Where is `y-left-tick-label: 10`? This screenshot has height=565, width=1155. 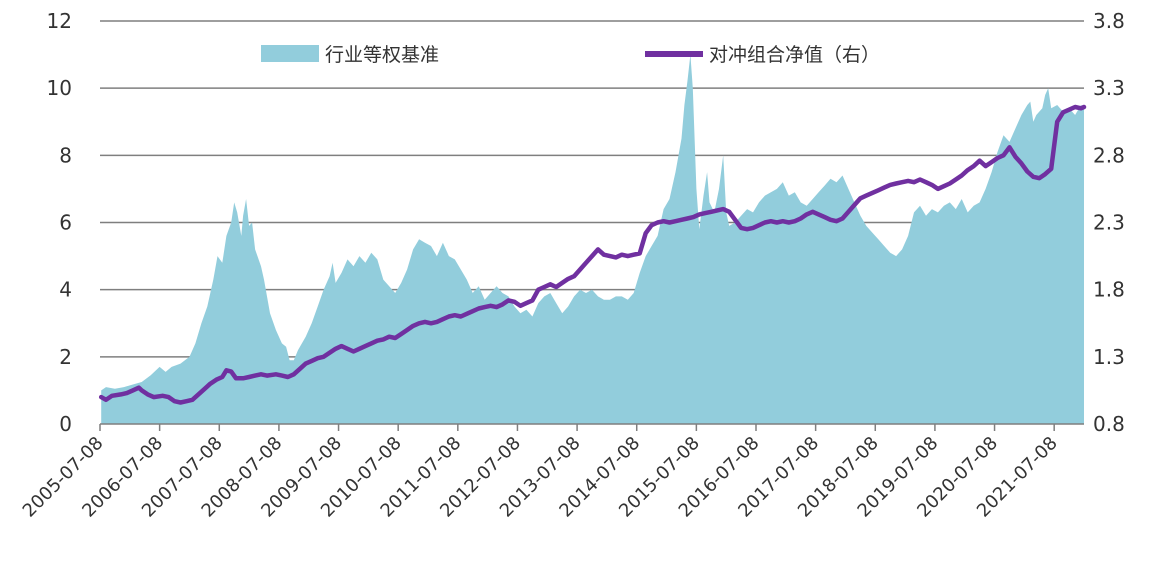
y-left-tick-label: 10 is located at coordinates (59, 88).